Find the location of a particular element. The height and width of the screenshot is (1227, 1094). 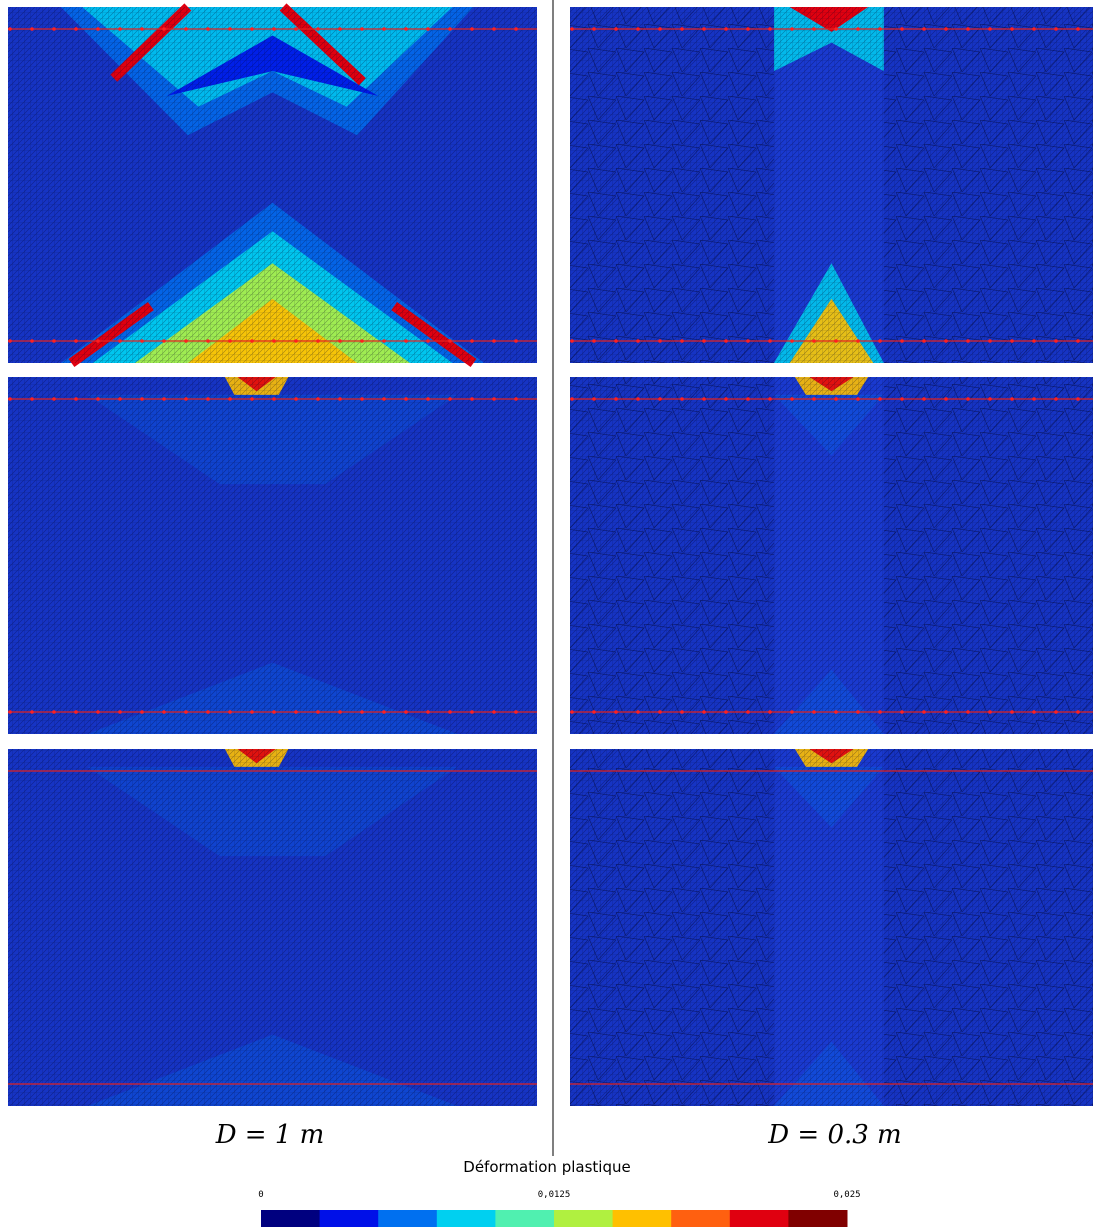

panel-label: D = 0.3 m is located at coordinates (834, 1135).